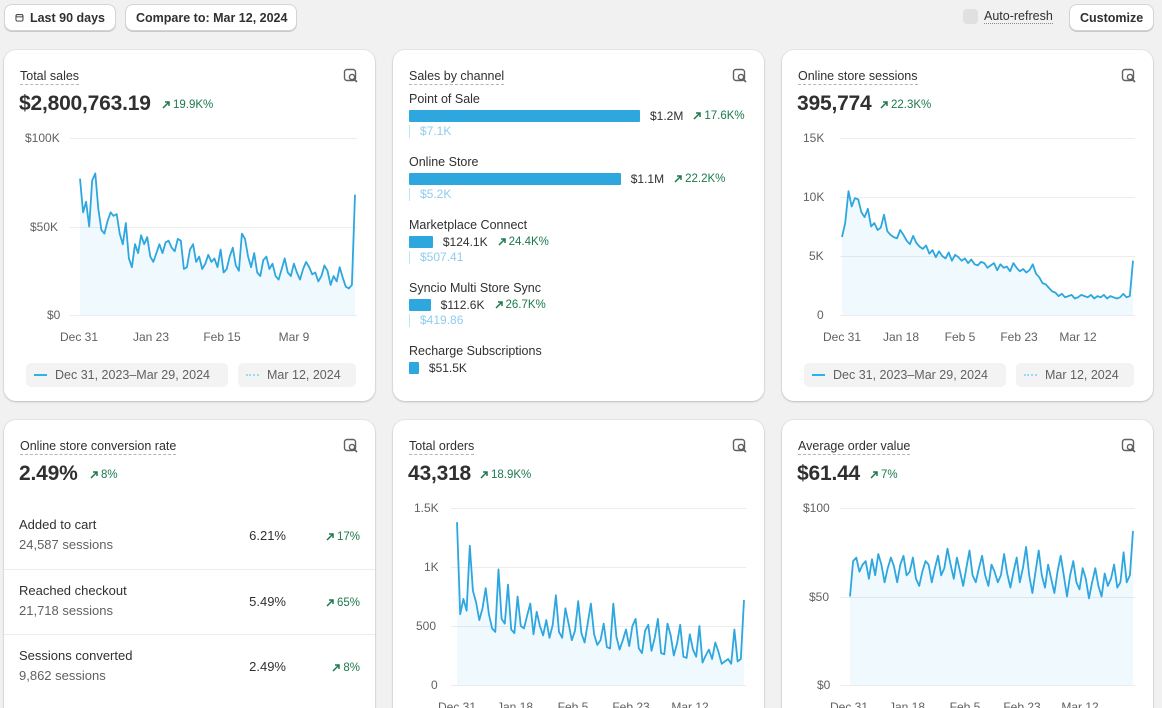 Image resolution: width=1162 pixels, height=708 pixels. I want to click on legend-dotted-swatch, so click(1030, 375).